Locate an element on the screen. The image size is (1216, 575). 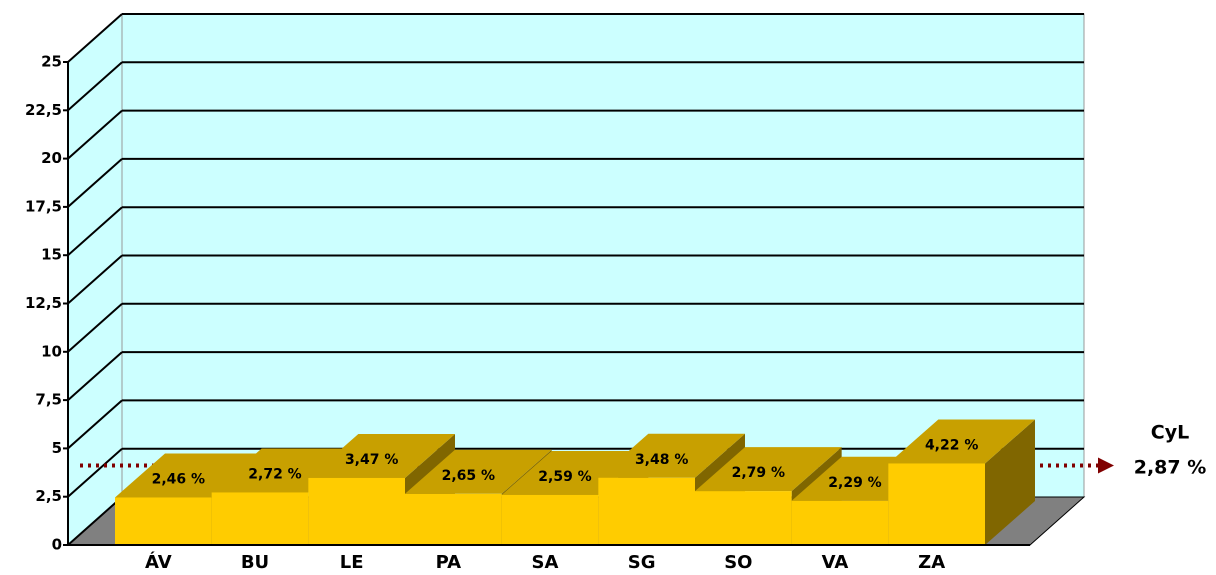
y-tick-label: 0 is located at coordinates (57, 545).